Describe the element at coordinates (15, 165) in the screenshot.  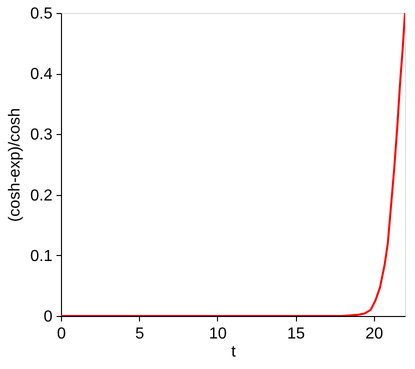
I see `y-axis-title: (cosh-exp)/cosh` at that location.